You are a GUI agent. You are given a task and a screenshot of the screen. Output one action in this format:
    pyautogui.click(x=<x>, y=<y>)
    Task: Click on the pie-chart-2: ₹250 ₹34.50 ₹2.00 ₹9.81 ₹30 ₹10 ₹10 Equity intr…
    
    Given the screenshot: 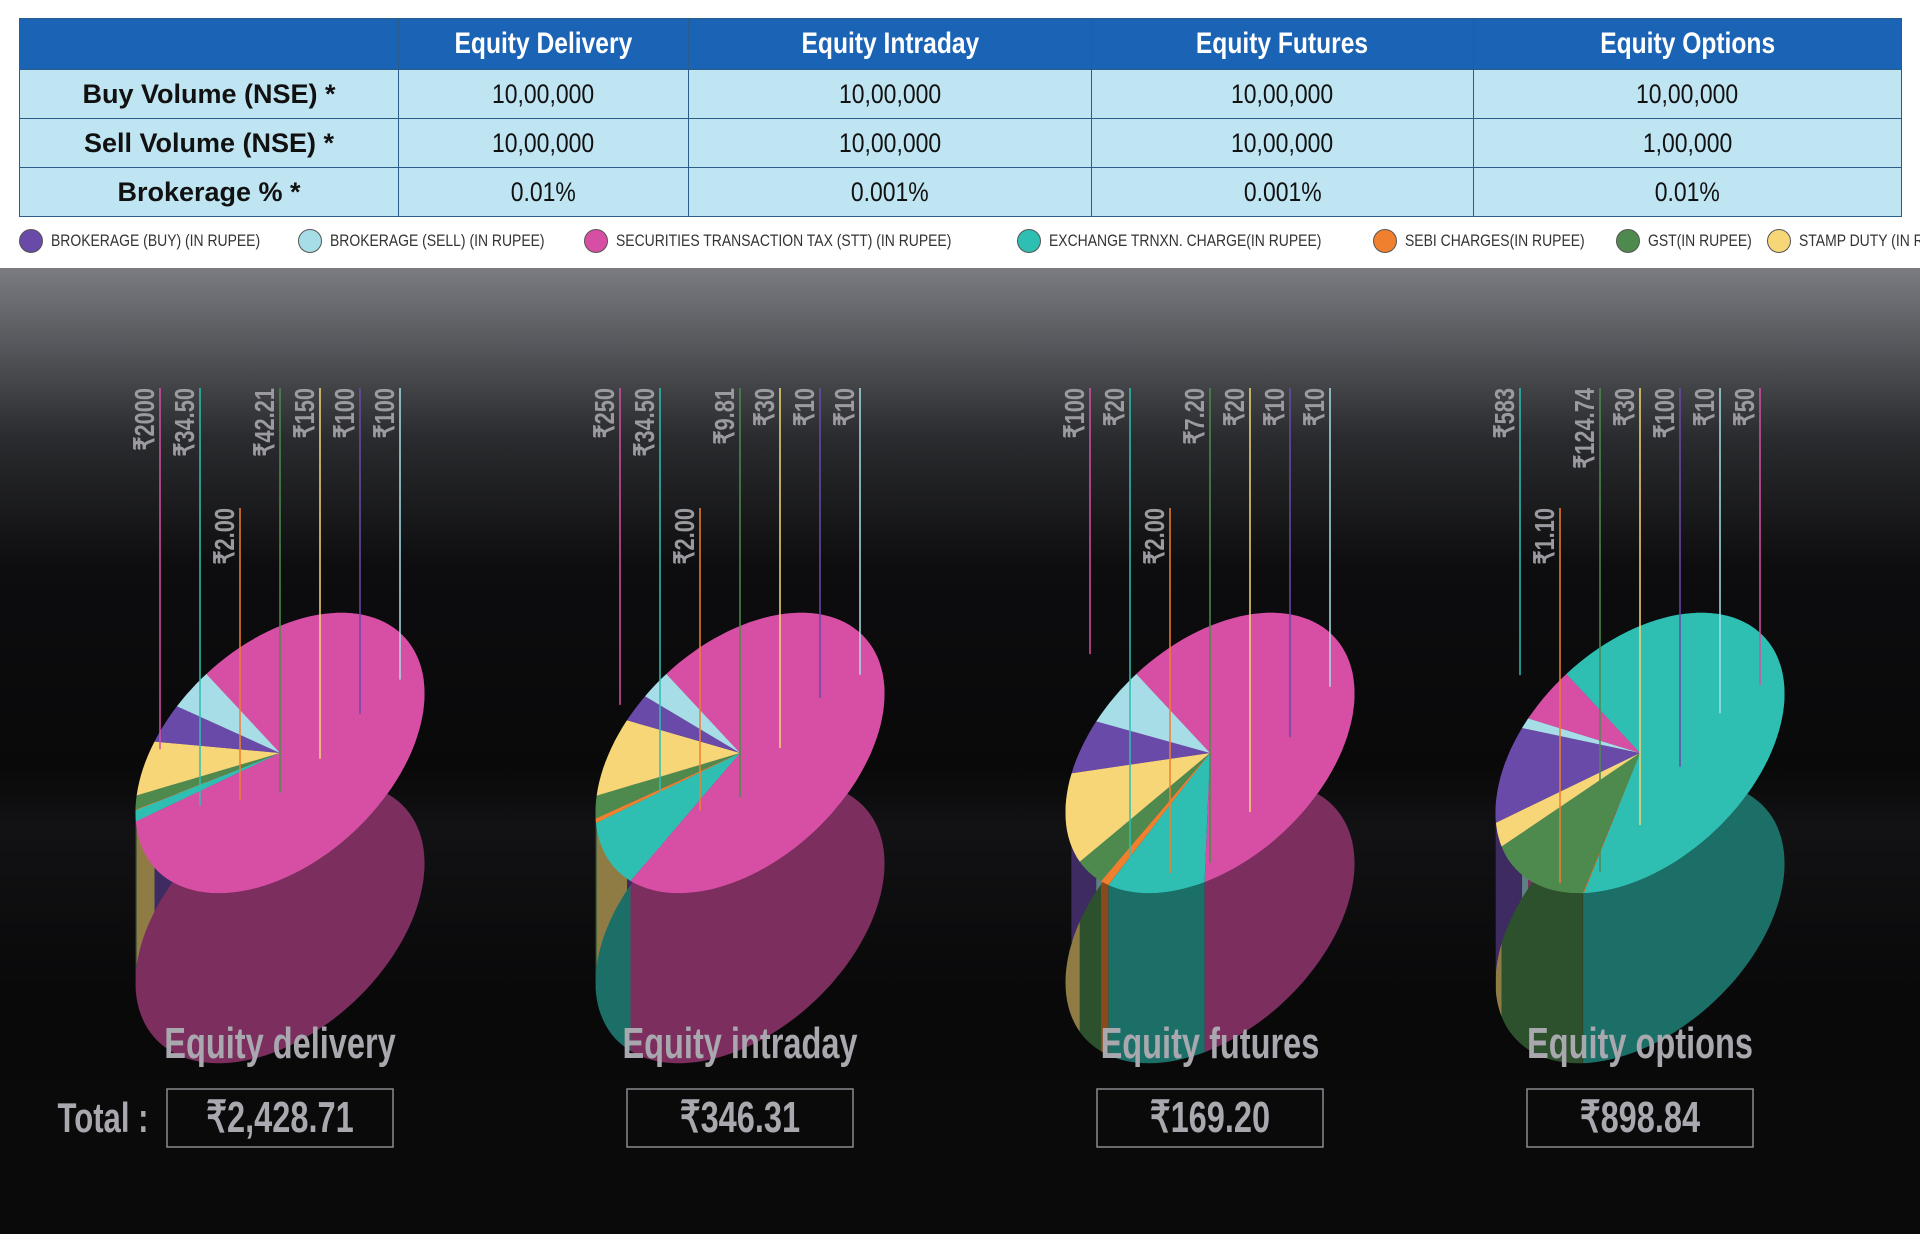 What is the action you would take?
    pyautogui.click(x=737, y=768)
    